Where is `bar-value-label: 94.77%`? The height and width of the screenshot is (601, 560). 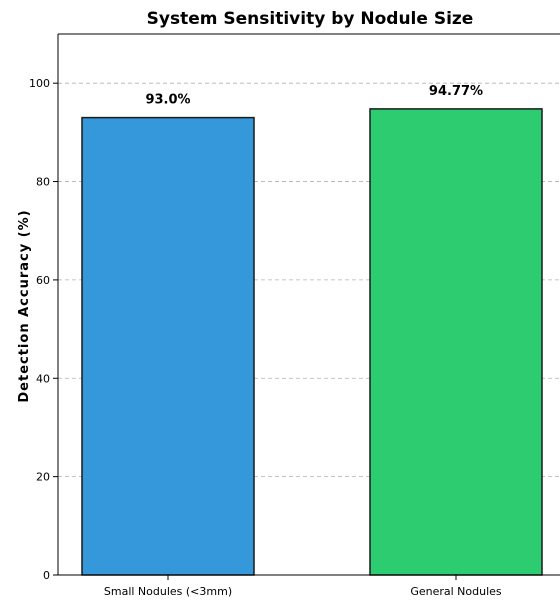 bar-value-label: 94.77% is located at coordinates (456, 91).